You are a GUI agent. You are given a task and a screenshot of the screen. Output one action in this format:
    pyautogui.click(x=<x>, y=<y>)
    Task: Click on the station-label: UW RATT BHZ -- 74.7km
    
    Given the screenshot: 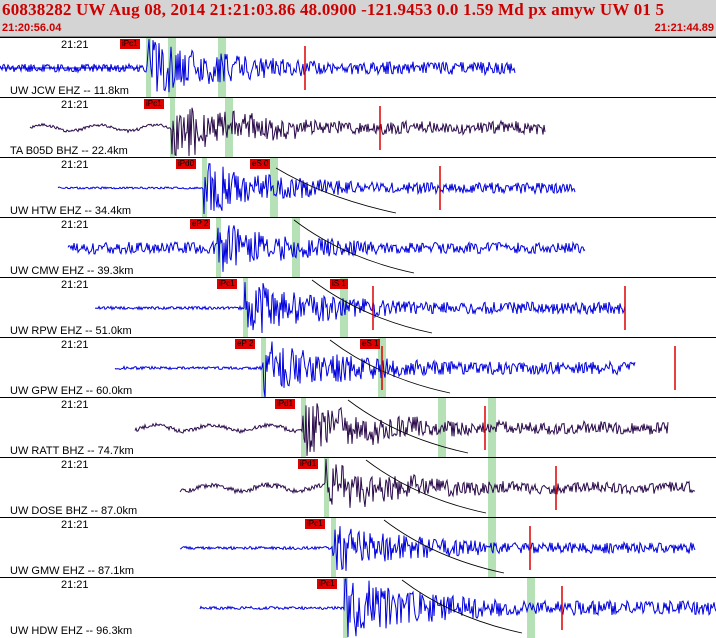 What is the action you would take?
    pyautogui.click(x=72, y=451)
    